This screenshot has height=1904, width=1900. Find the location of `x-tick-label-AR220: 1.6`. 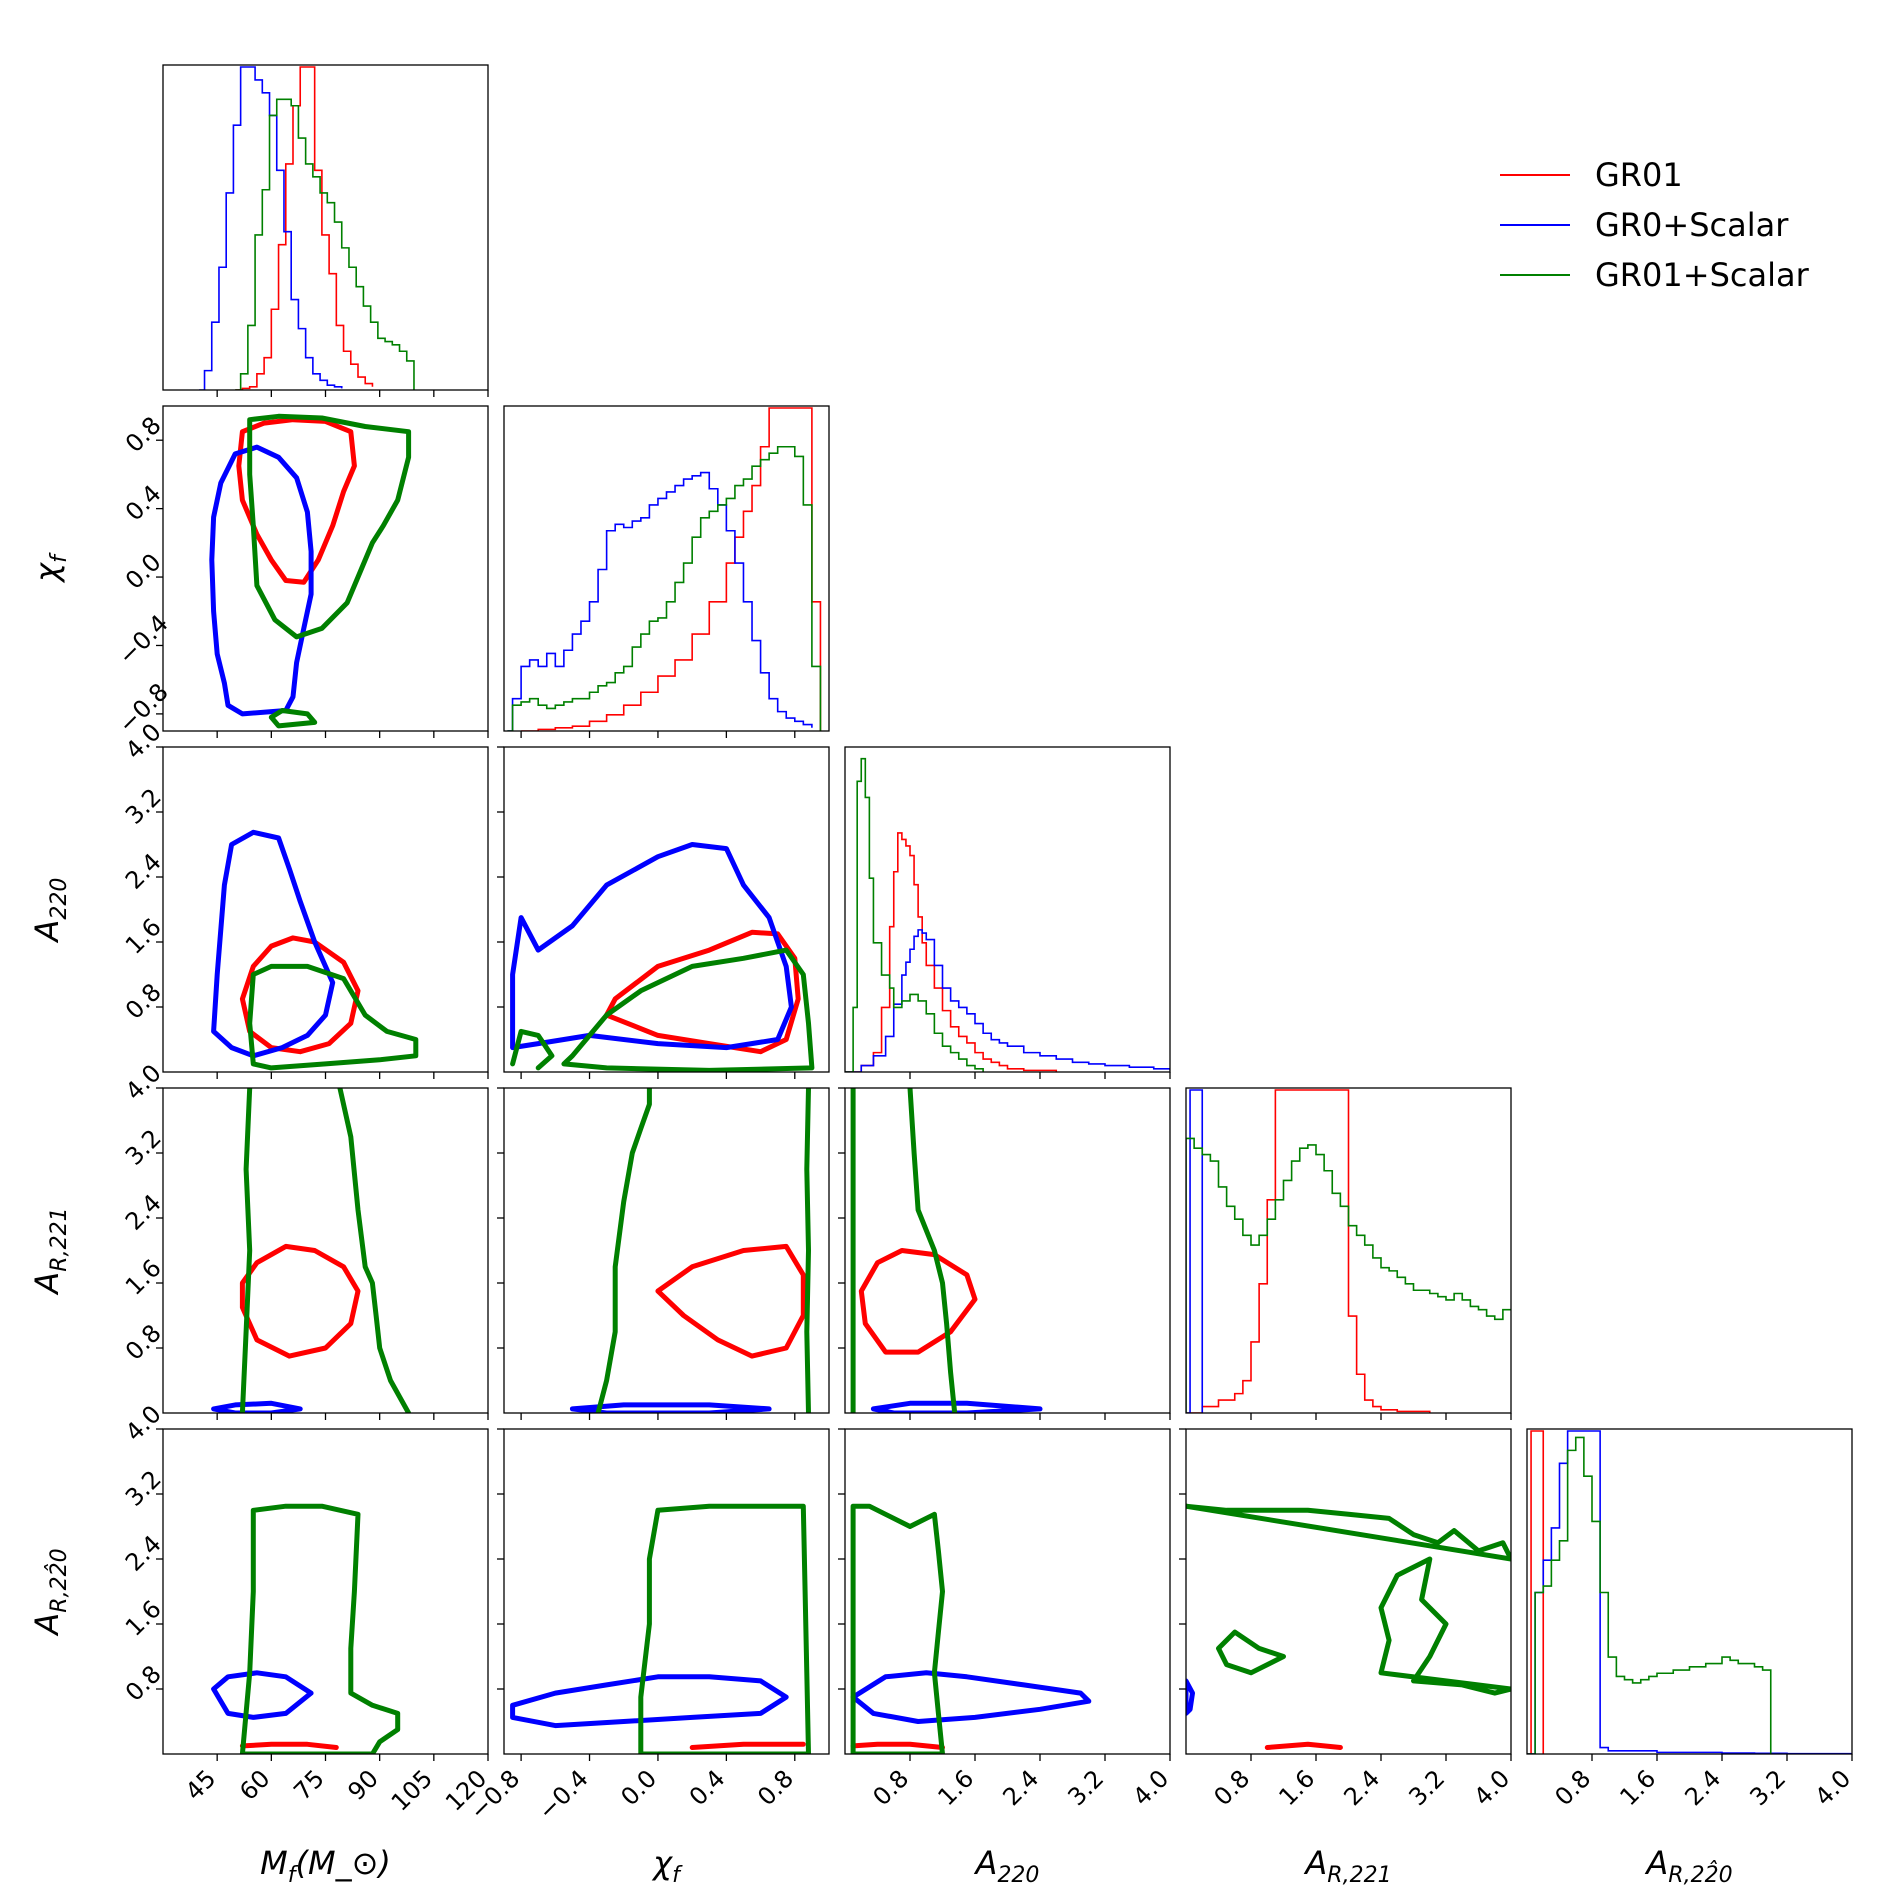

x-tick-label-AR220: 1.6 is located at coordinates (1637, 1787).